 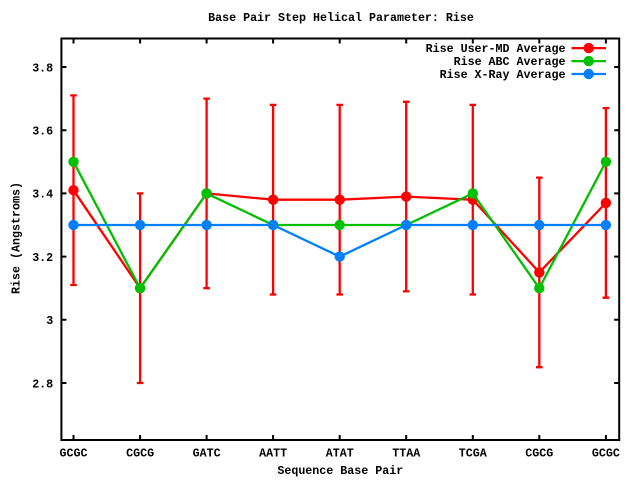 I want to click on svg-text: 3.6, so click(x=42, y=132).